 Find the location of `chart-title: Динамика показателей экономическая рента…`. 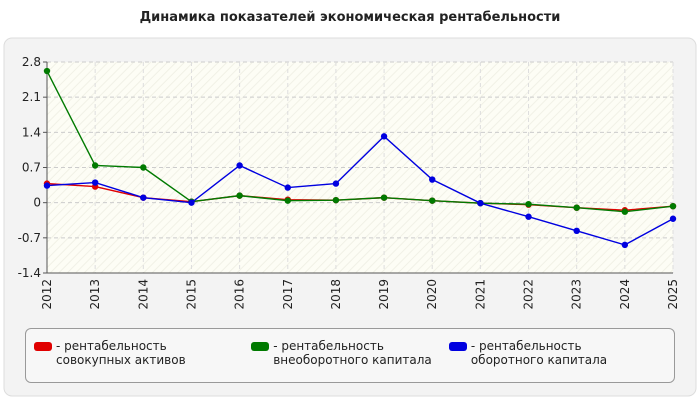

chart-title: Динамика показателей экономическая рента… is located at coordinates (350, 17).